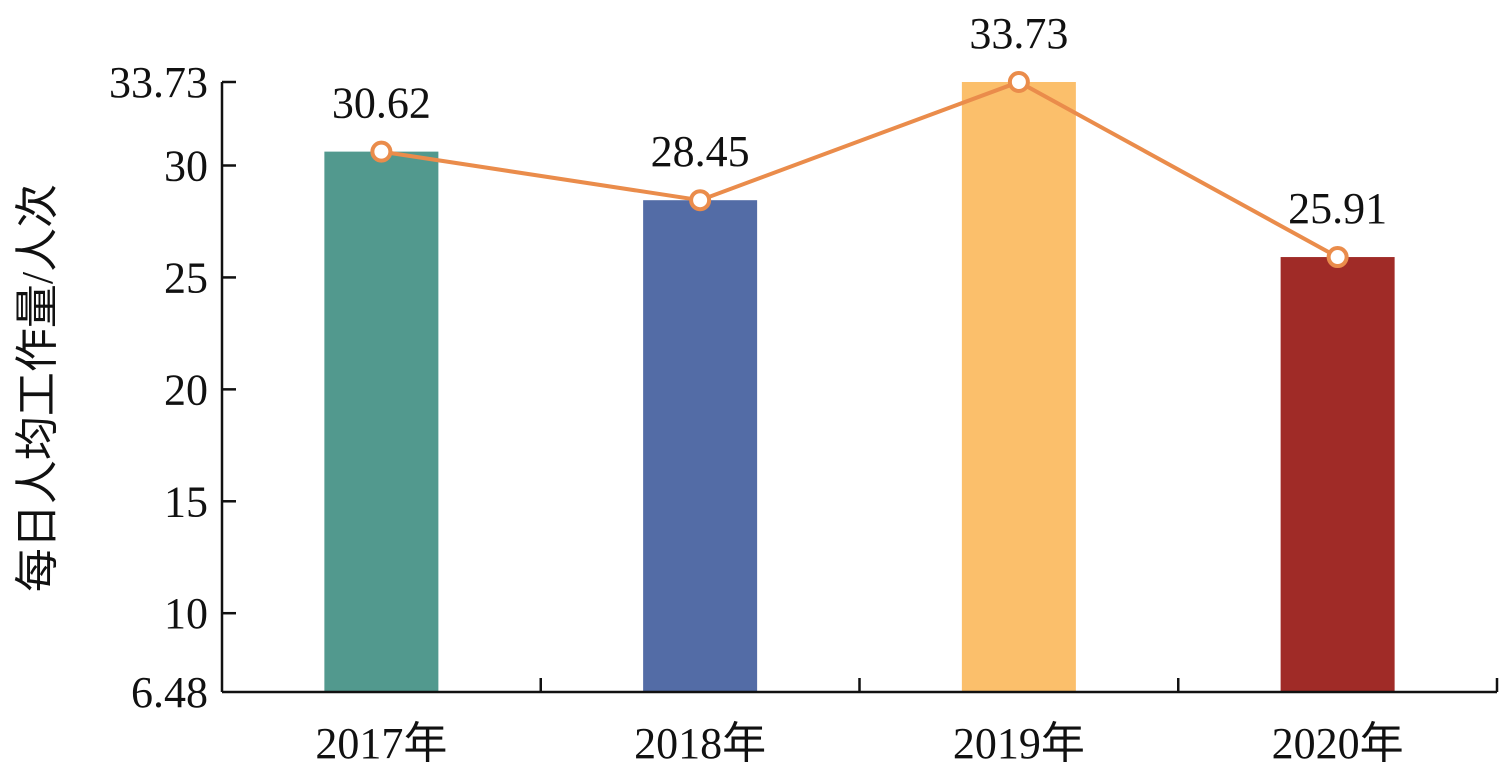 The image size is (1500, 777). Describe the element at coordinates (700, 151) in the screenshot. I see `data-label-1: 28.45` at that location.